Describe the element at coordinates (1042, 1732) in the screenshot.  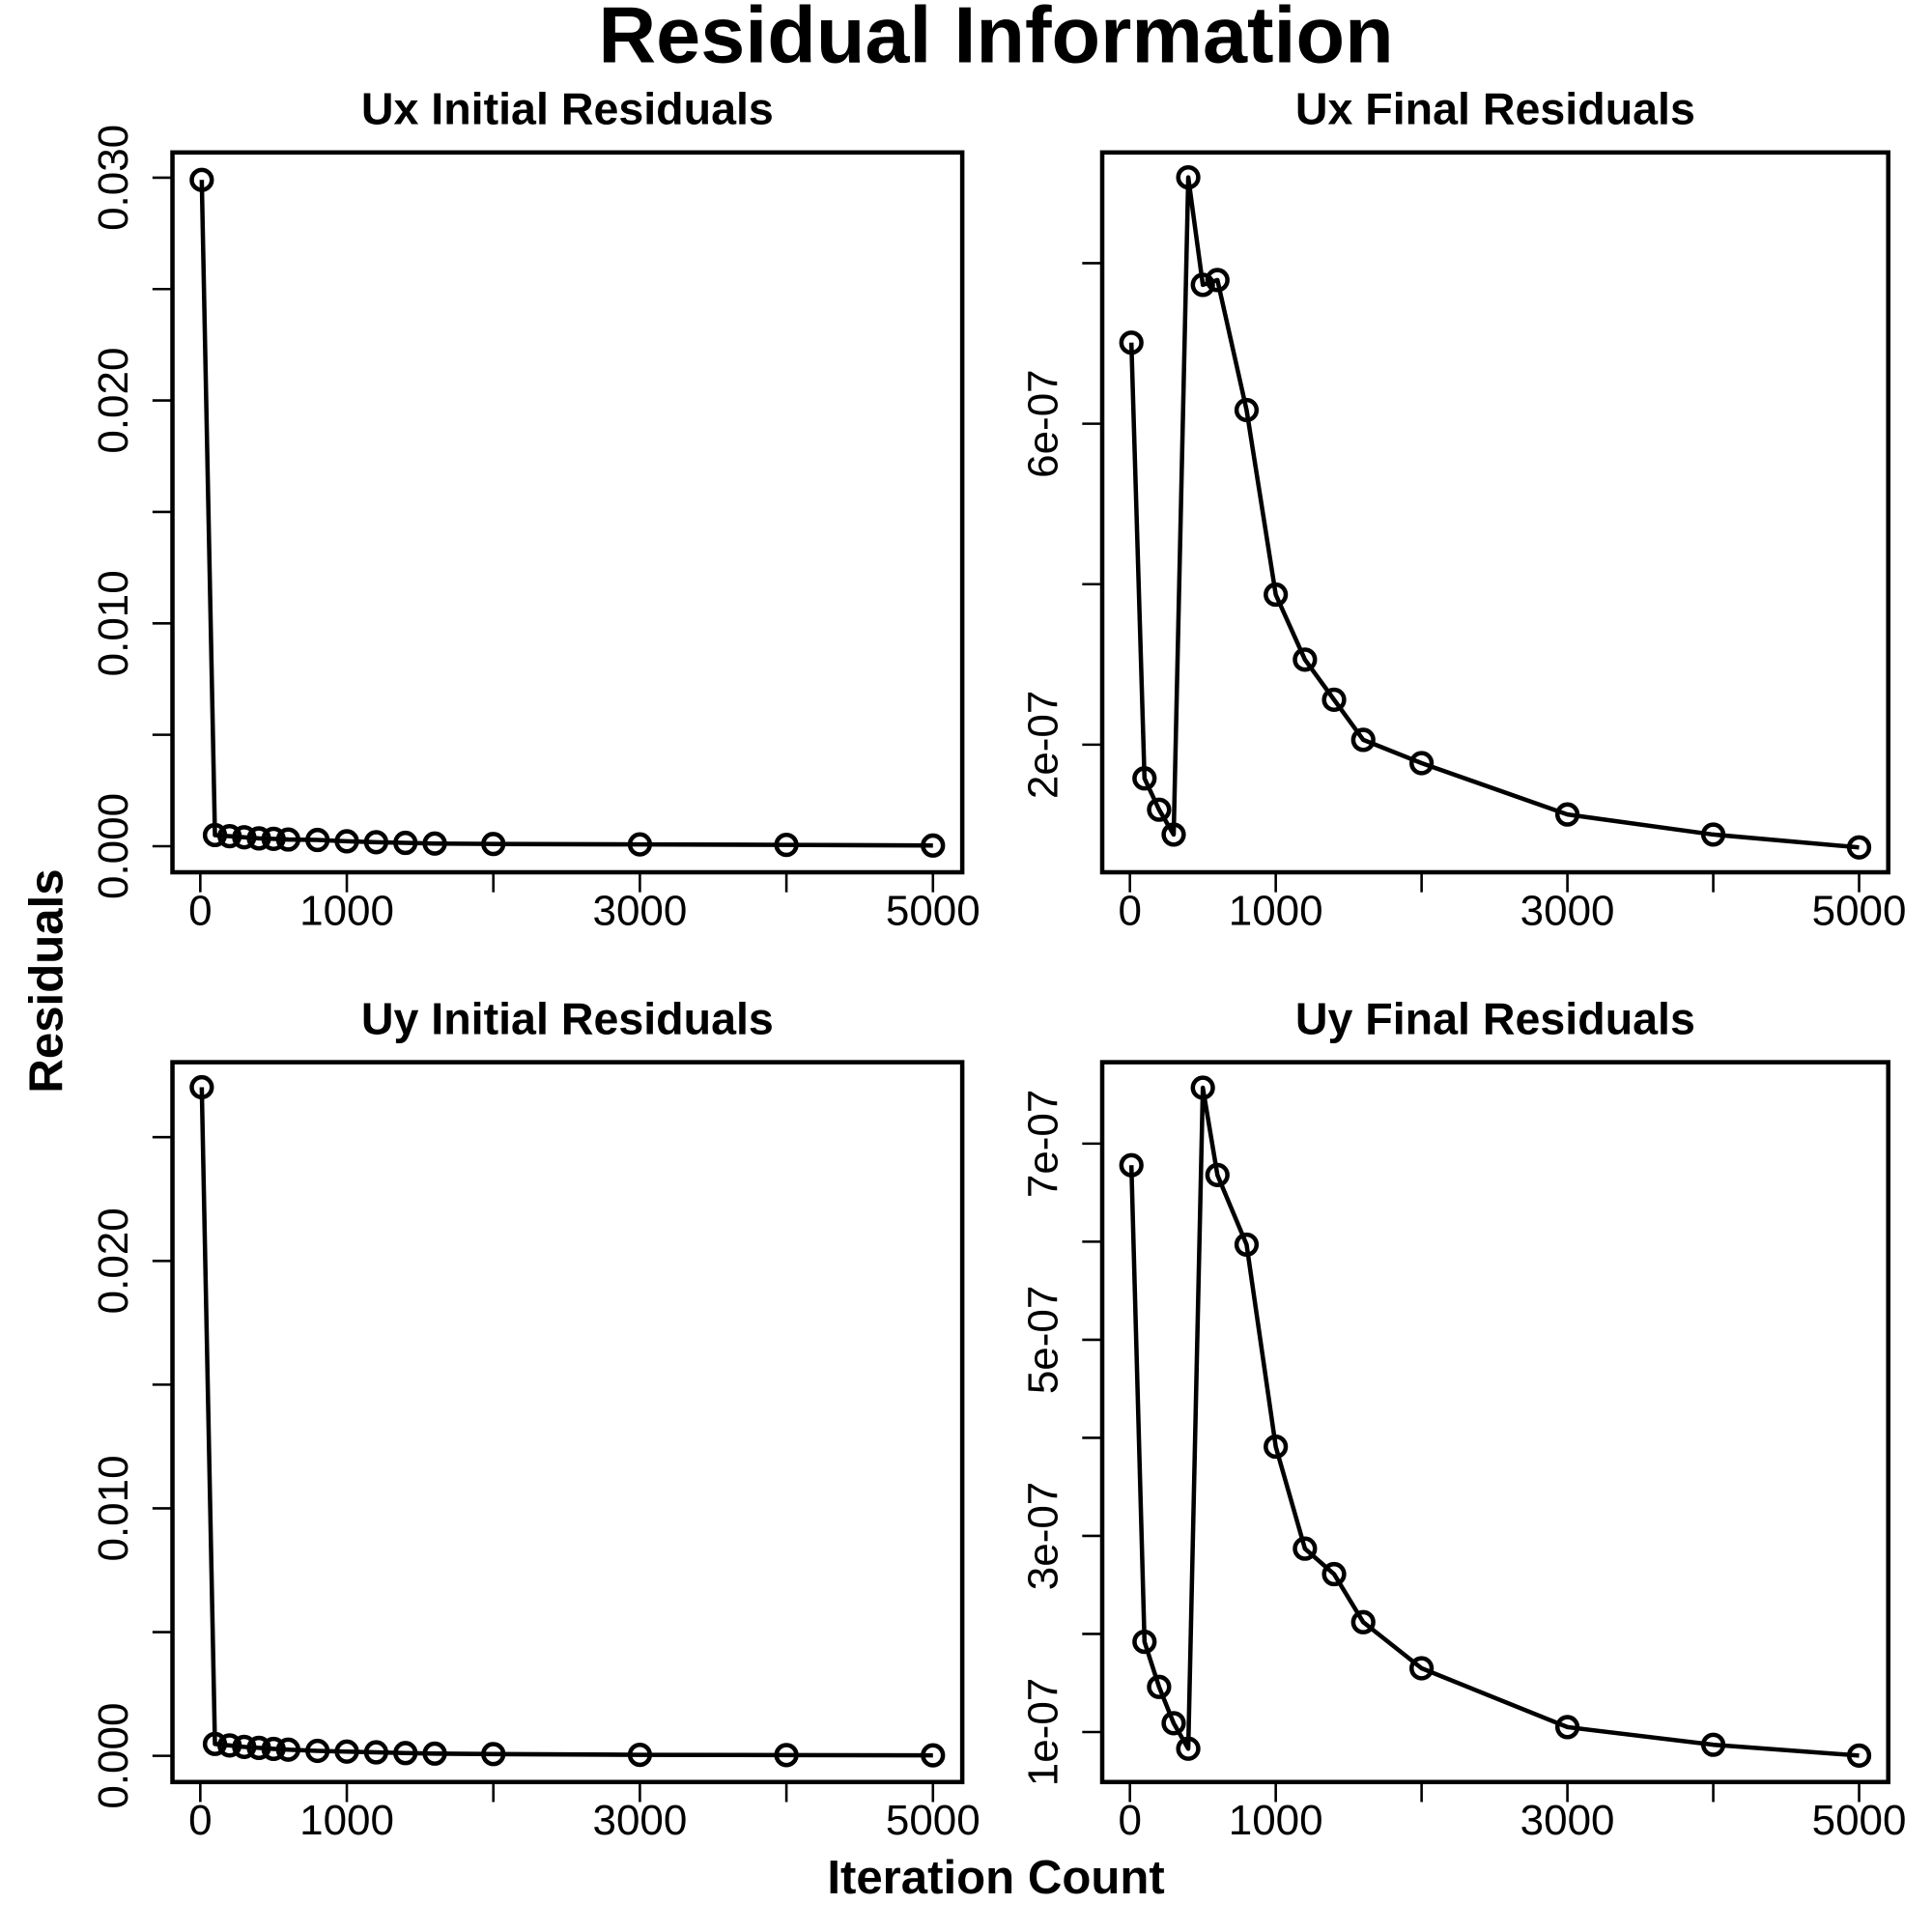
I see `y-tick-label: 1e-07` at that location.